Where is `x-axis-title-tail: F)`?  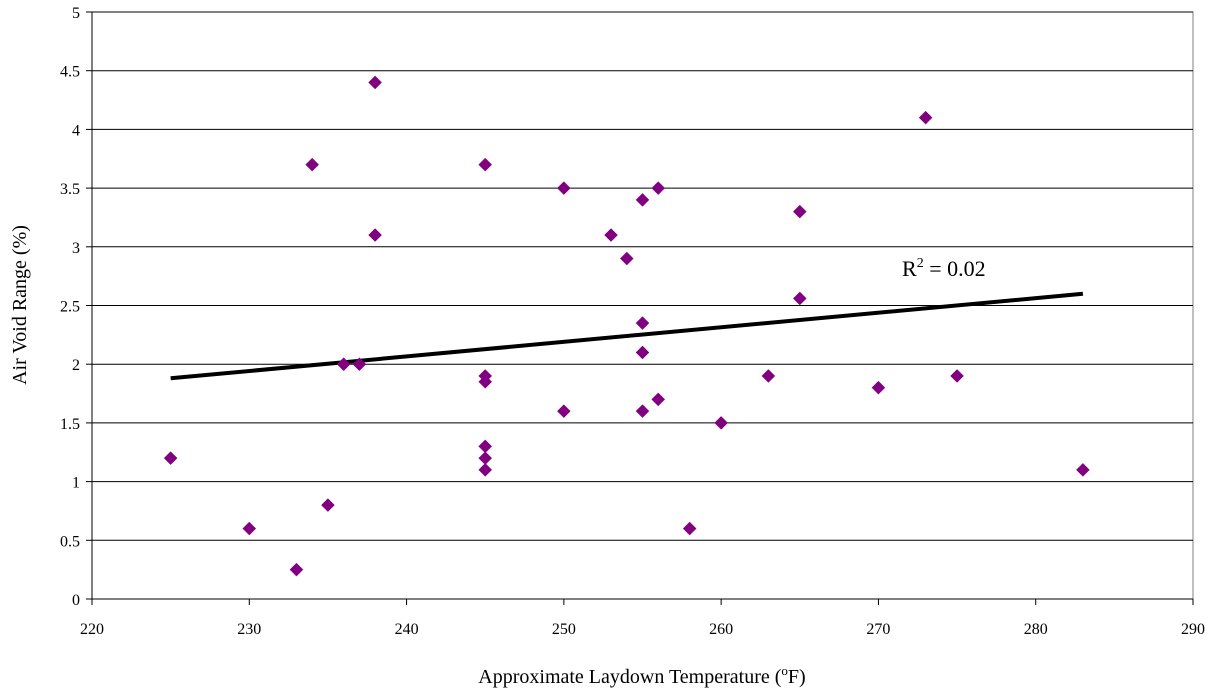
x-axis-title-tail: F) is located at coordinates (797, 677).